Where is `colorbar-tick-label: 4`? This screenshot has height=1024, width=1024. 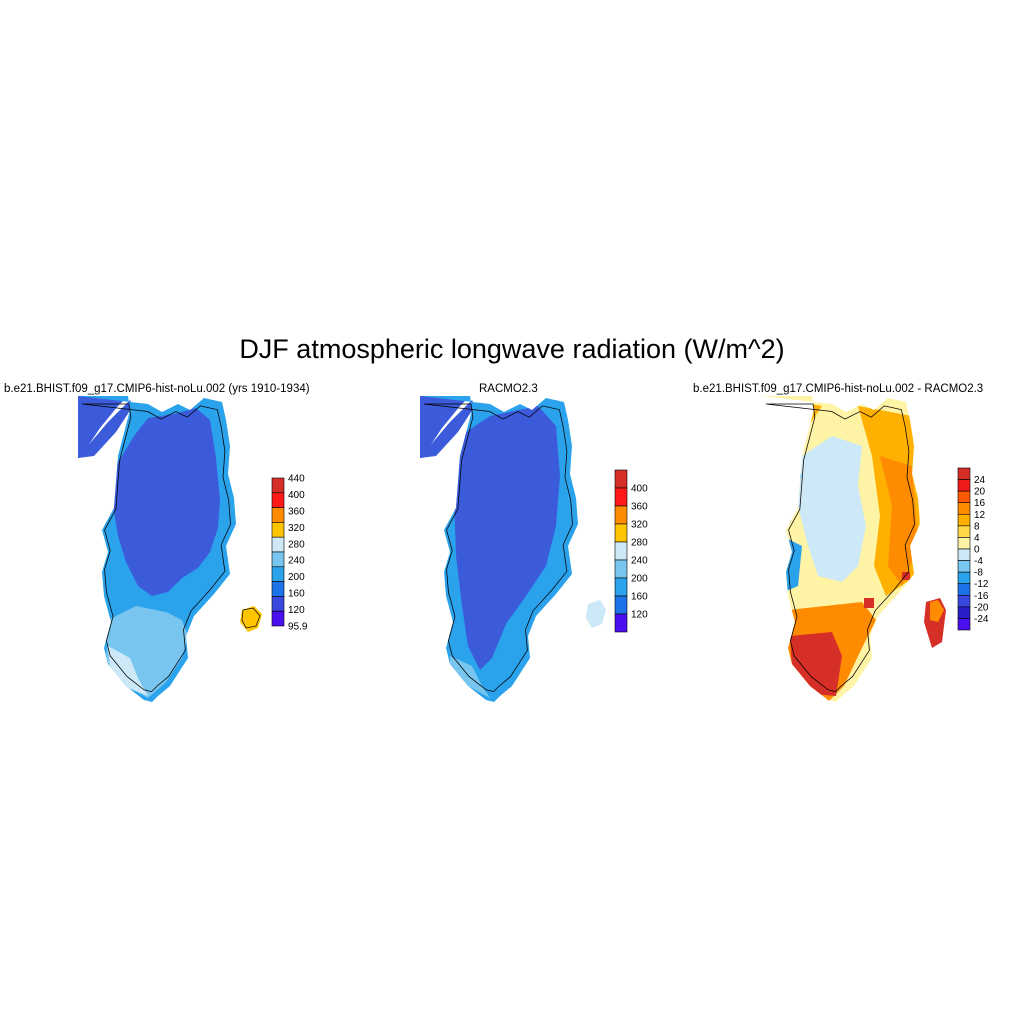
colorbar-tick-label: 4 is located at coordinates (977, 538).